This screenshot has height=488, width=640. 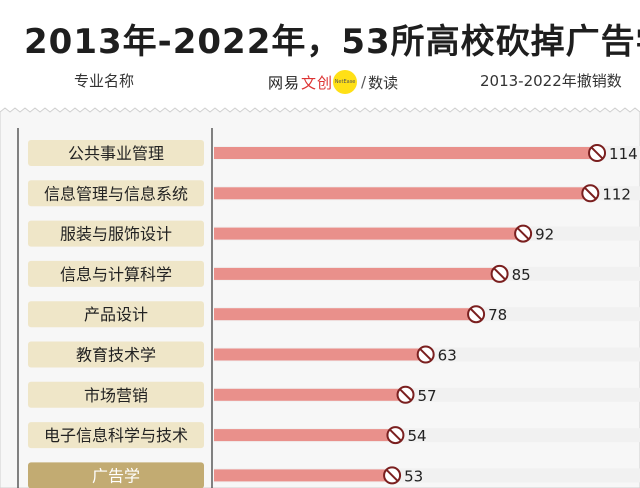 What do you see at coordinates (551, 81) in the screenshot?
I see `value-column-header: 2013-2022年撤销数` at bounding box center [551, 81].